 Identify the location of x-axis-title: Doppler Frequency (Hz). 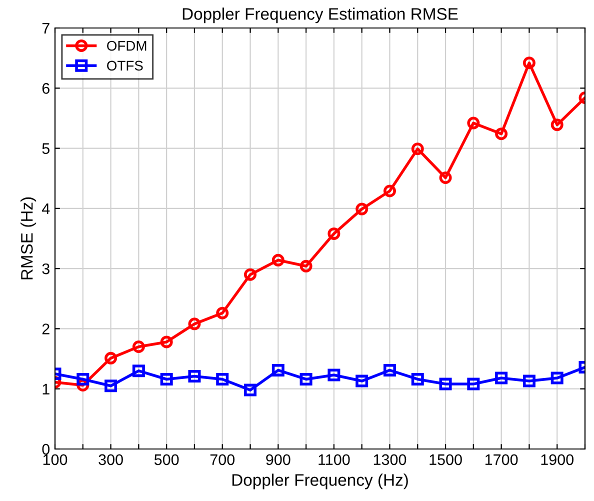
(320, 482).